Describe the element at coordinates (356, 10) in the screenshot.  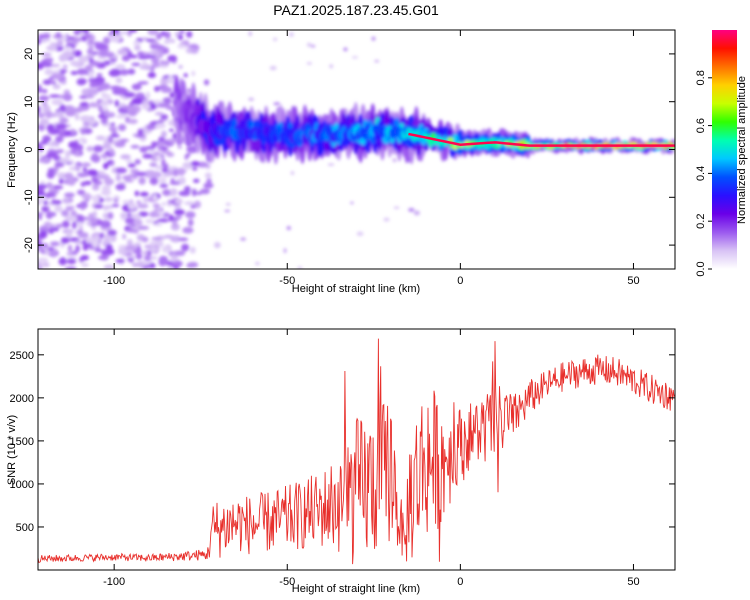
I see `figure-title: PAZ1.2025.187.23.45.G01` at that location.